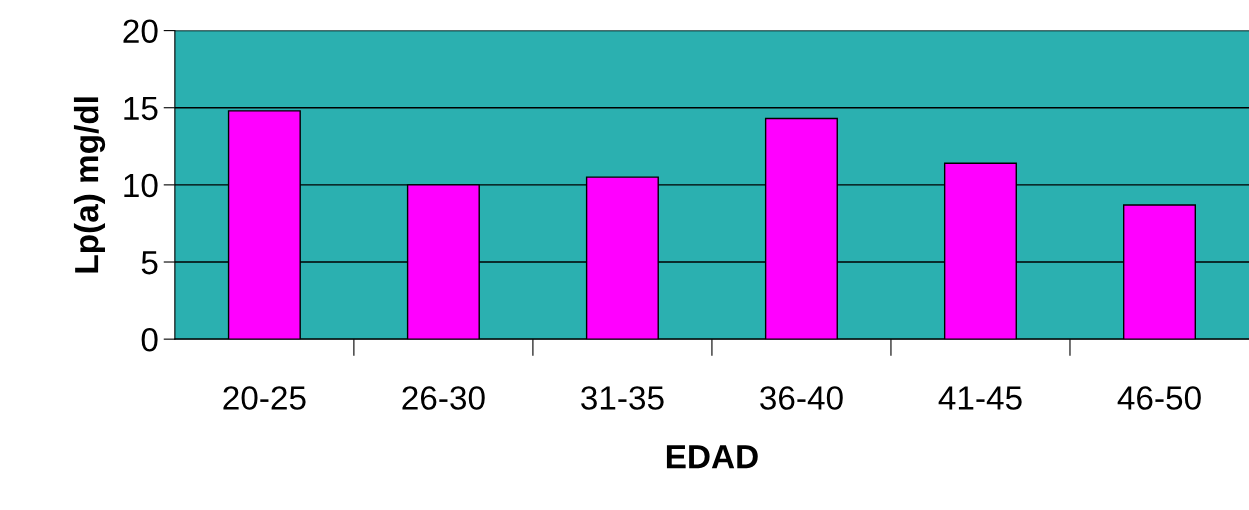 This screenshot has width=1249, height=510. I want to click on x-tick-label: 41-45, so click(980, 398).